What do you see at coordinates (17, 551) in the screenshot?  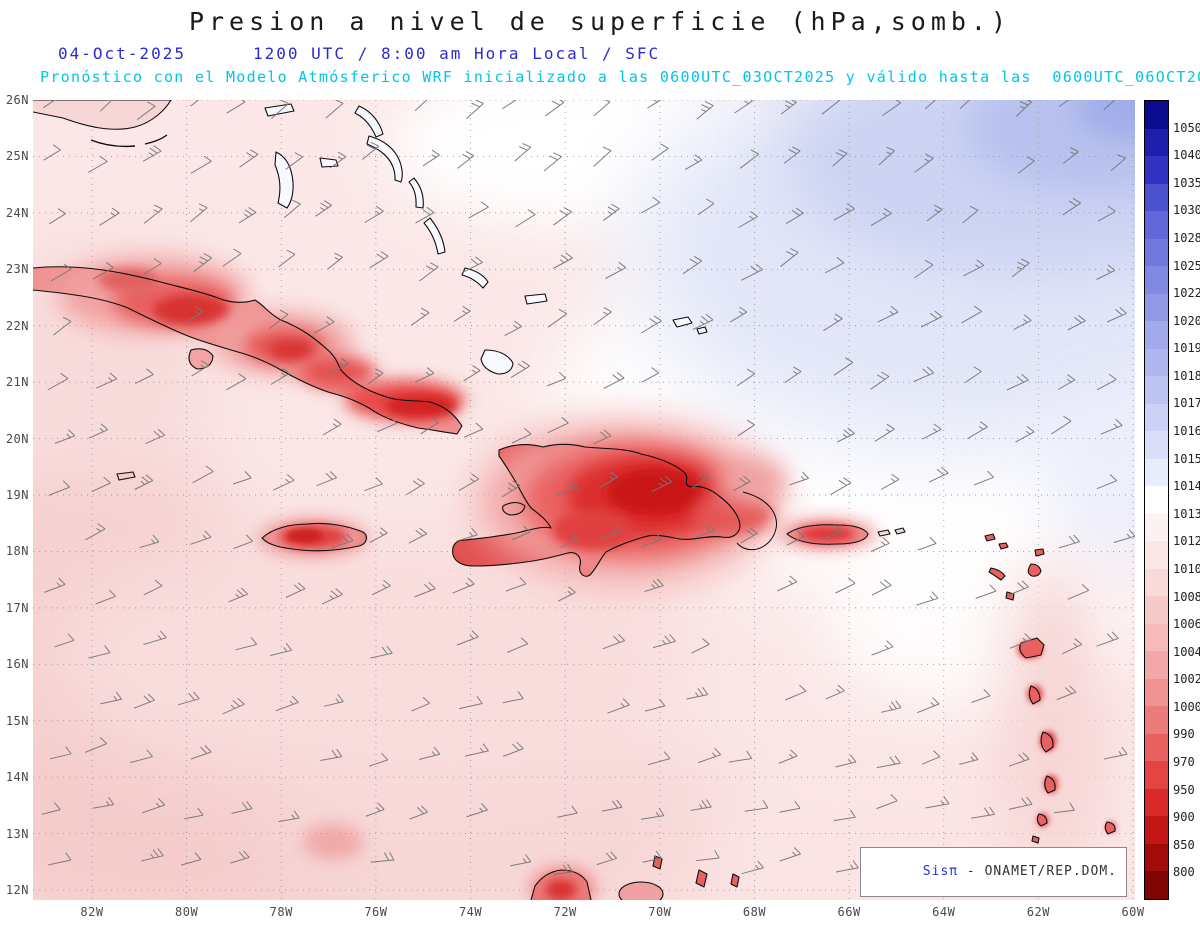 I see `lat-label-18N: 18N` at bounding box center [17, 551].